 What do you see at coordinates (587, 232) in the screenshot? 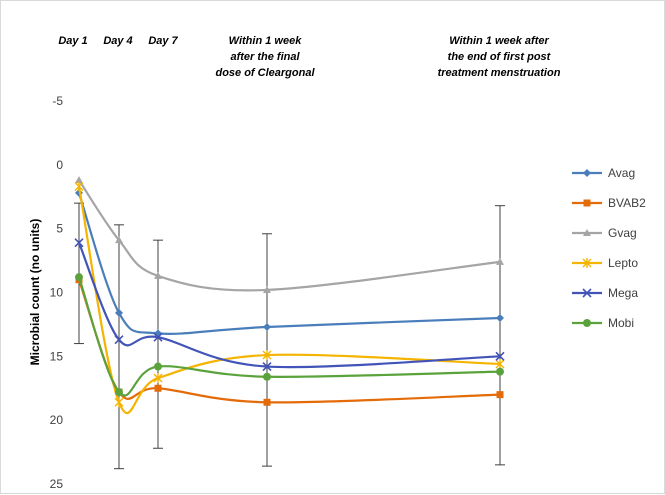
I see `legend-marker-gvag` at bounding box center [587, 232].